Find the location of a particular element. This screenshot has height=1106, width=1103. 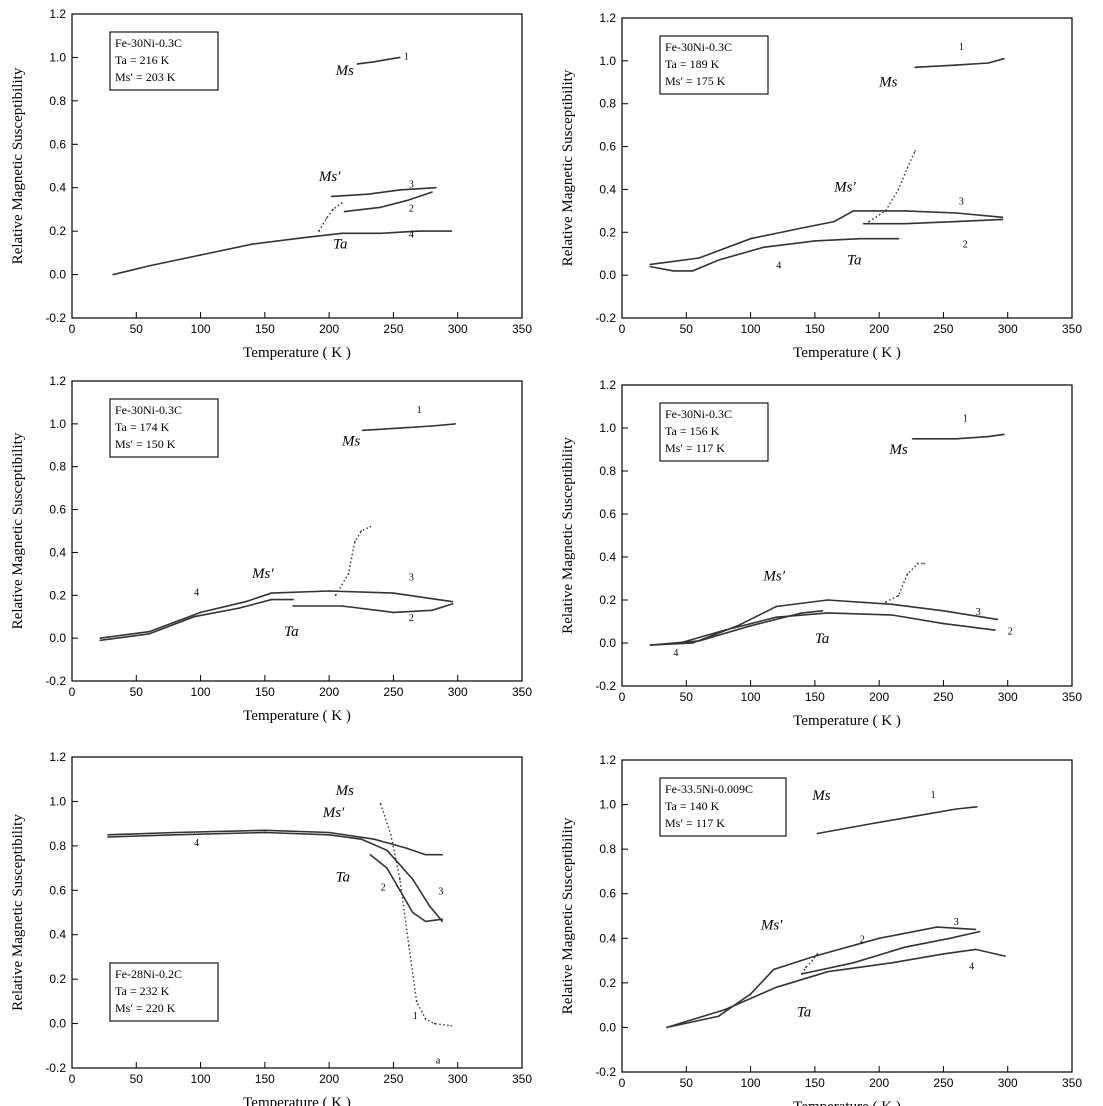

temperature-marker-label: Ms′ is located at coordinates (333, 813).